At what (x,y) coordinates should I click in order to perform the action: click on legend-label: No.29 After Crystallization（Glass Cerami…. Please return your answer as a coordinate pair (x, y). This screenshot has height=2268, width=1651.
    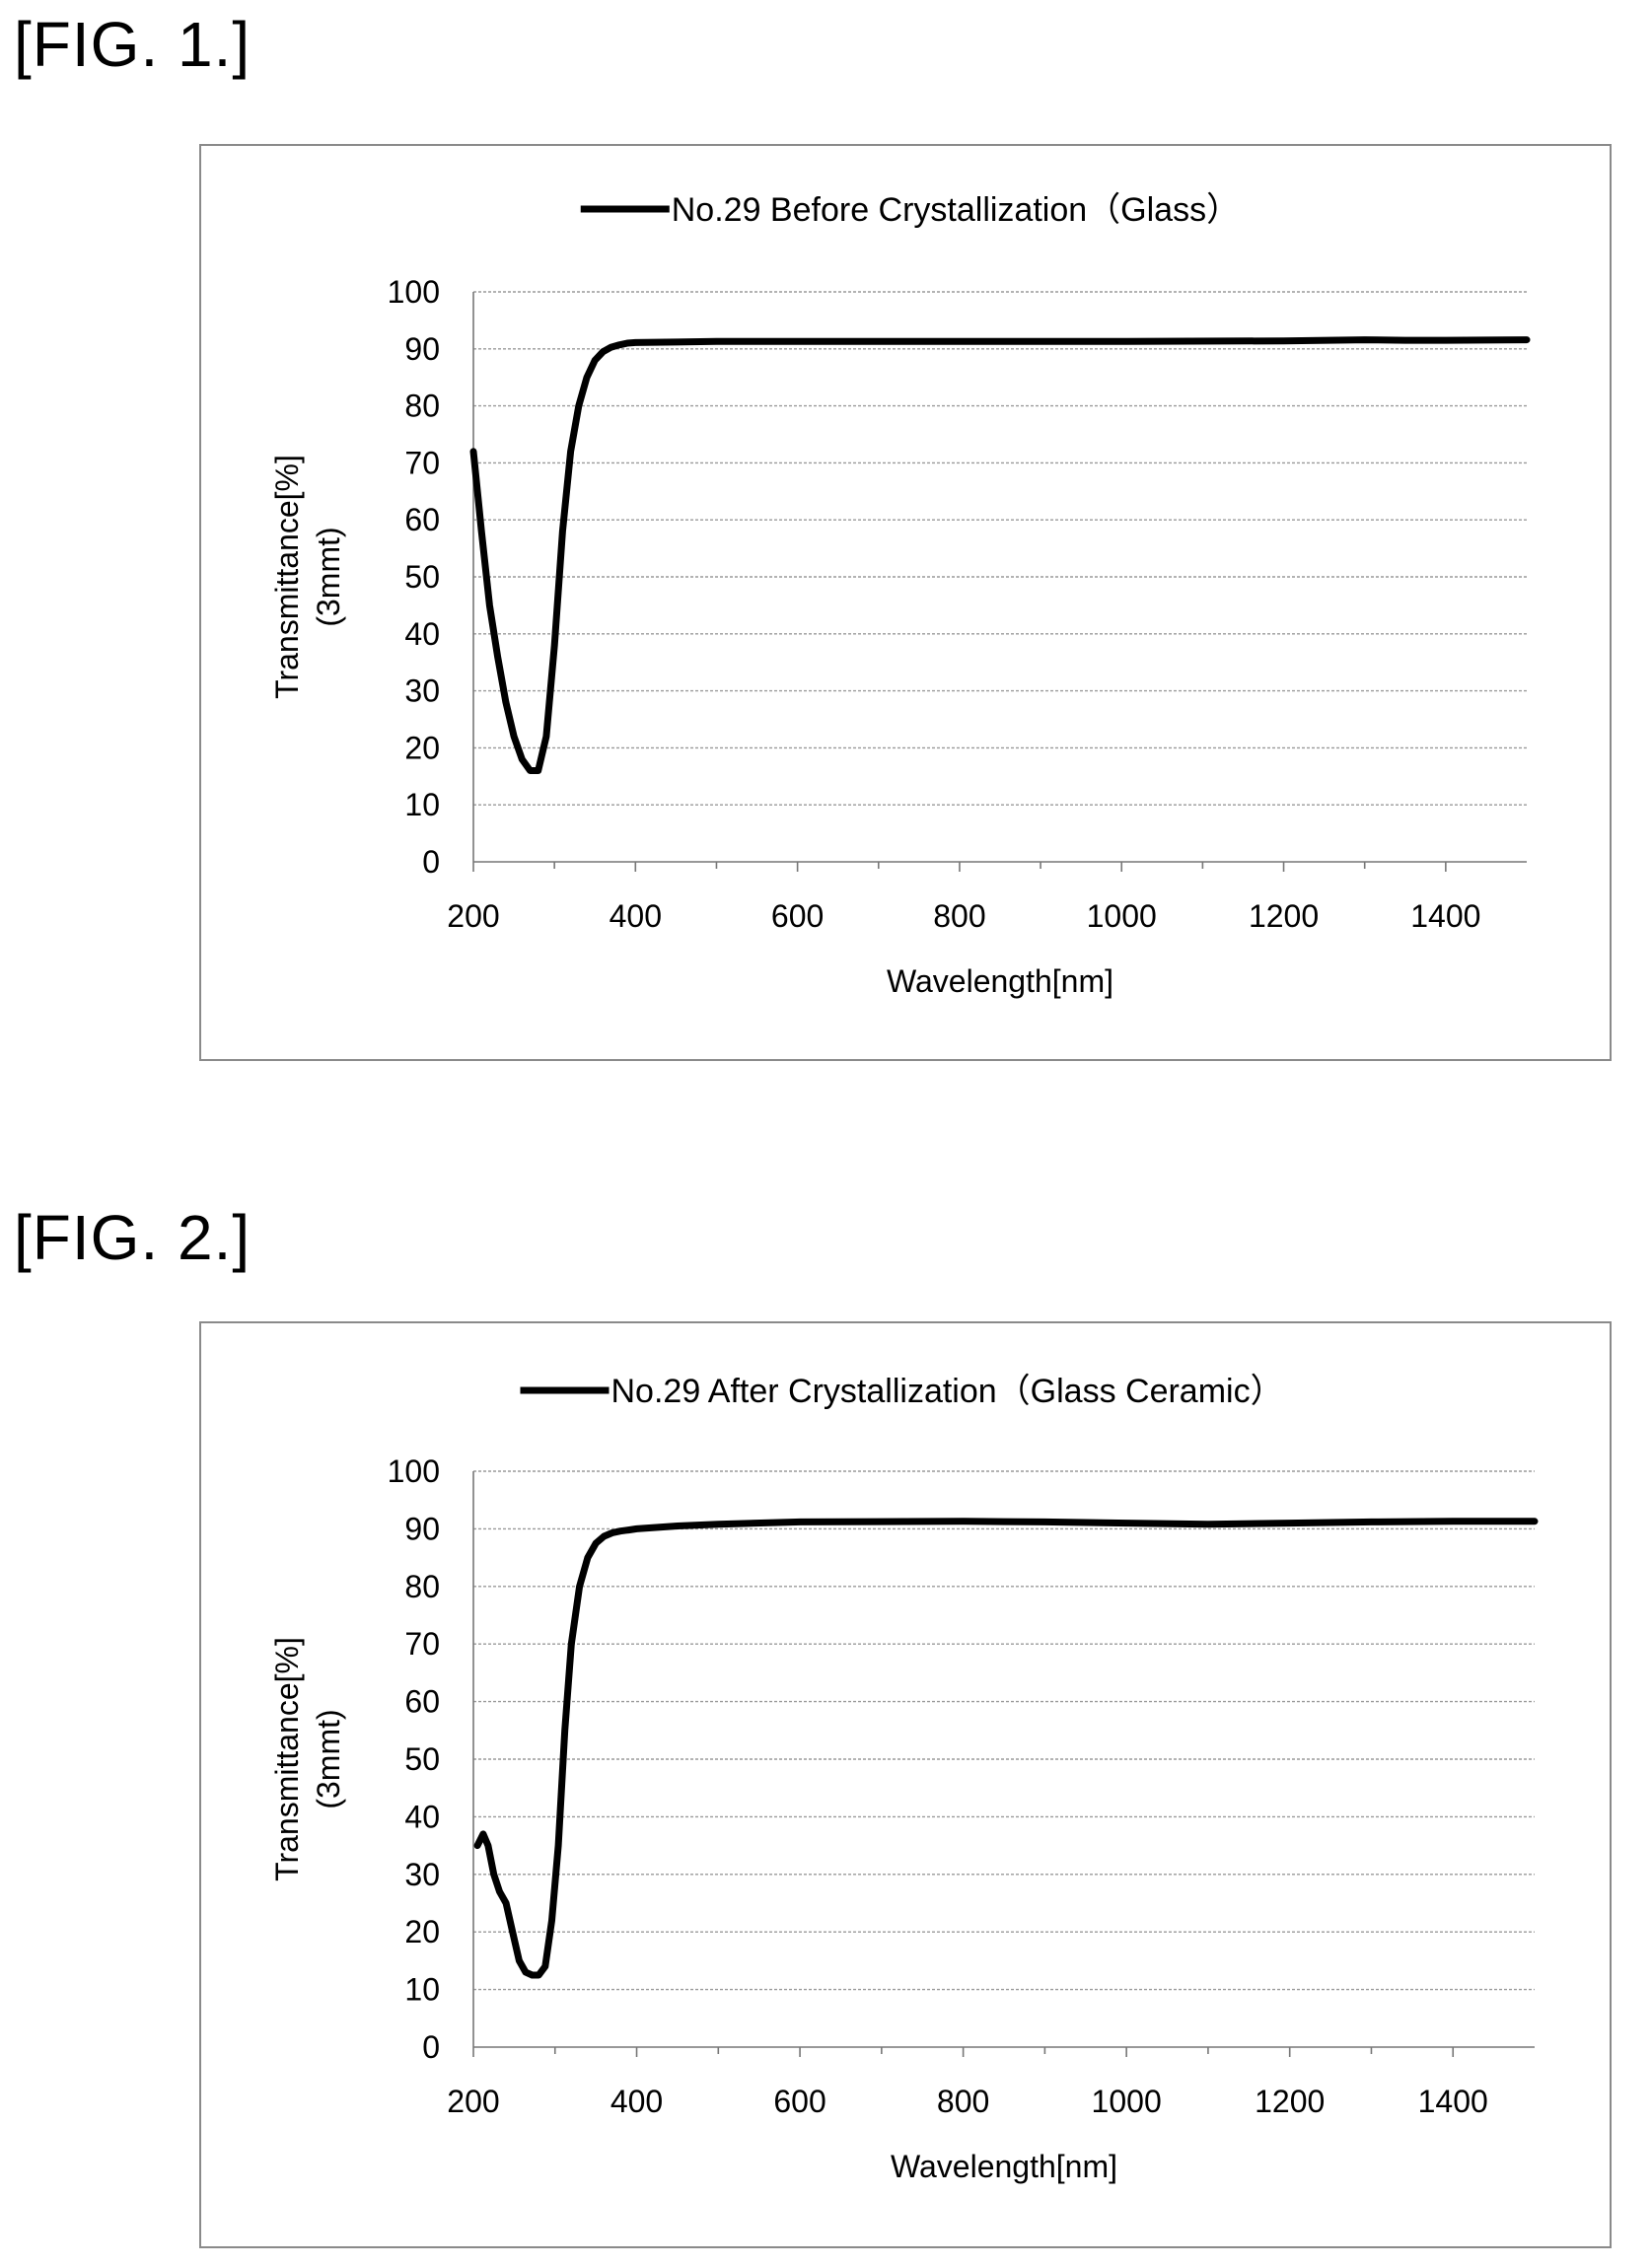
    Looking at the image, I should click on (947, 1391).